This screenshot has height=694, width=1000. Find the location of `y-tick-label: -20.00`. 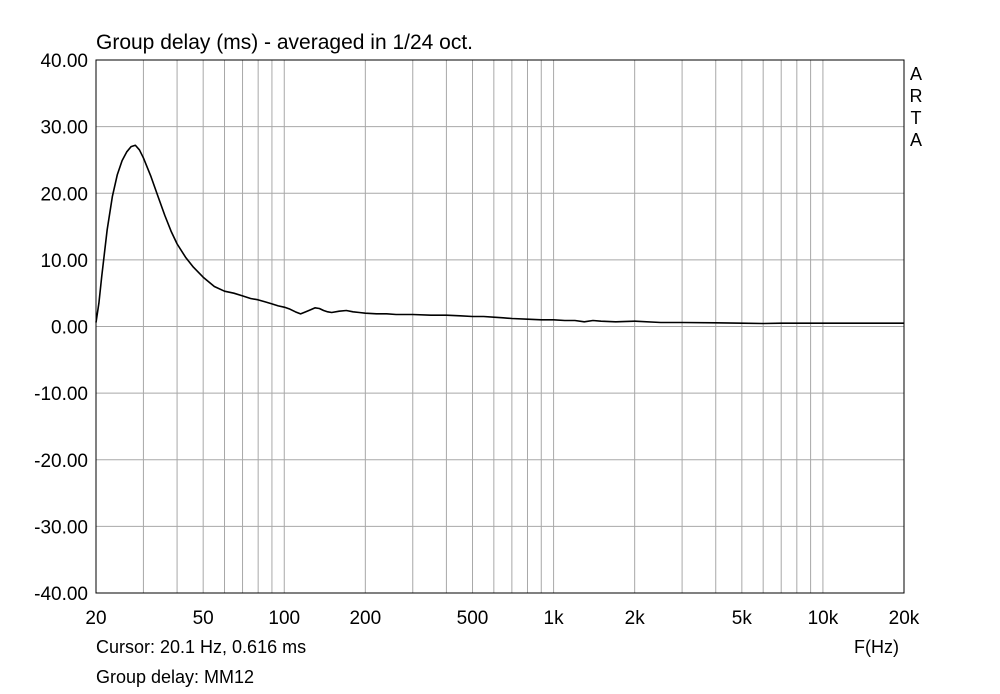

y-tick-label: -20.00 is located at coordinates (61, 461).